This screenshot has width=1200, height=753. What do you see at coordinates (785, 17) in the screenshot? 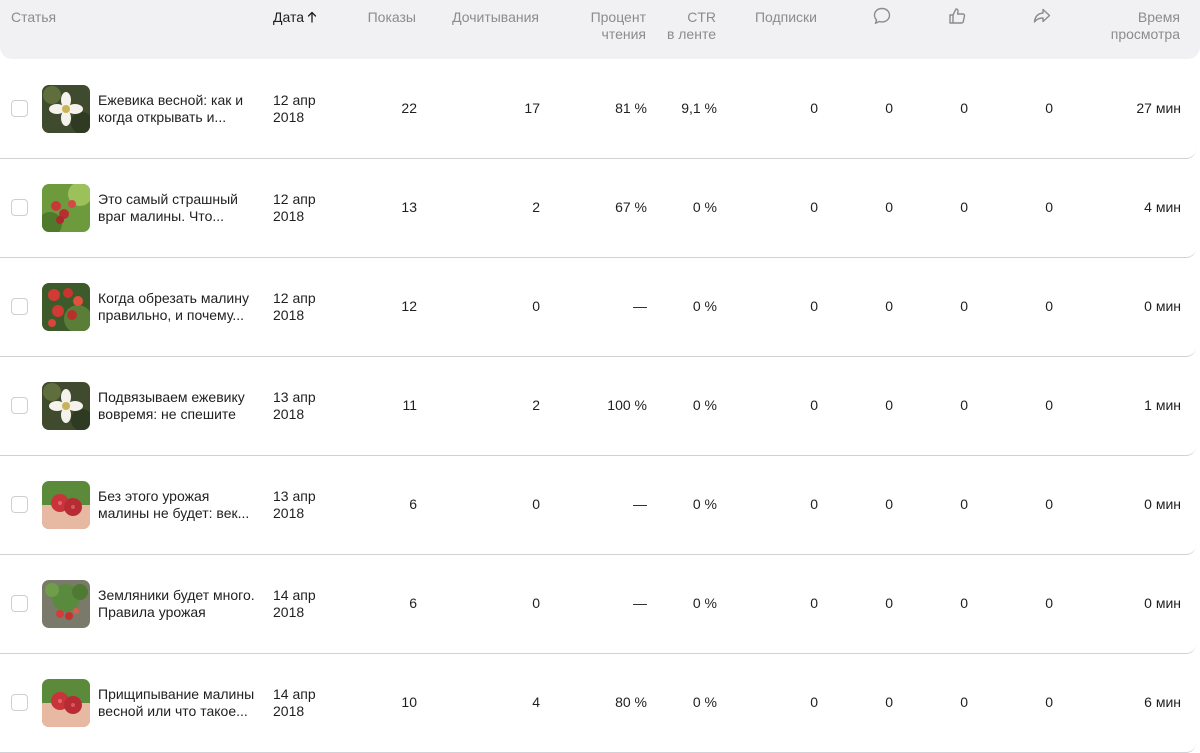
I see `column-header-subscriptions: Подписки` at bounding box center [785, 17].